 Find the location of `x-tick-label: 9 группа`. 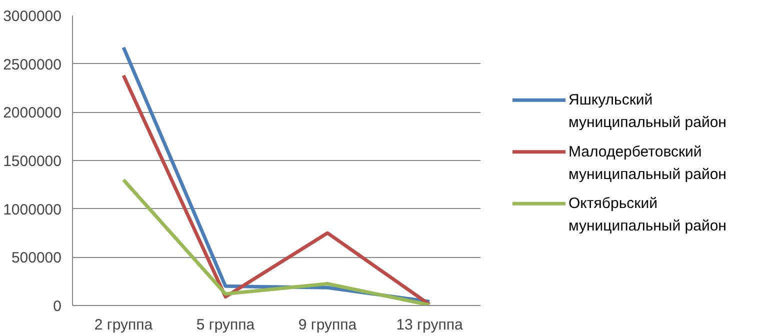

x-tick-label: 9 группа is located at coordinates (328, 325).